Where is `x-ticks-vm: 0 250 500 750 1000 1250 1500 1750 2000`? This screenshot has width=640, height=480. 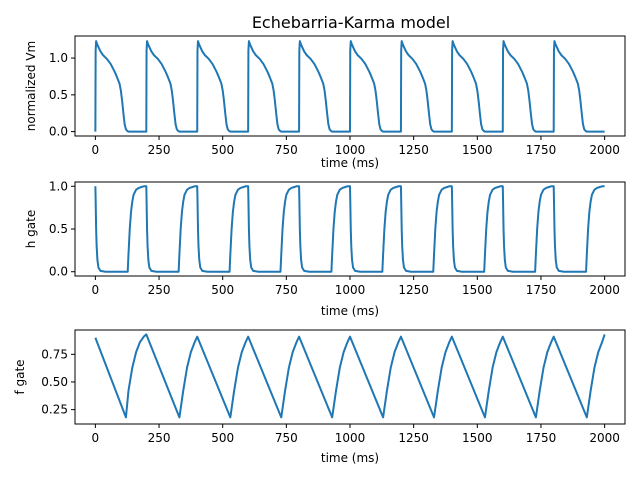 x-ticks-vm: 0 250 500 750 1000 1250 1500 1750 2000 is located at coordinates (356, 146).